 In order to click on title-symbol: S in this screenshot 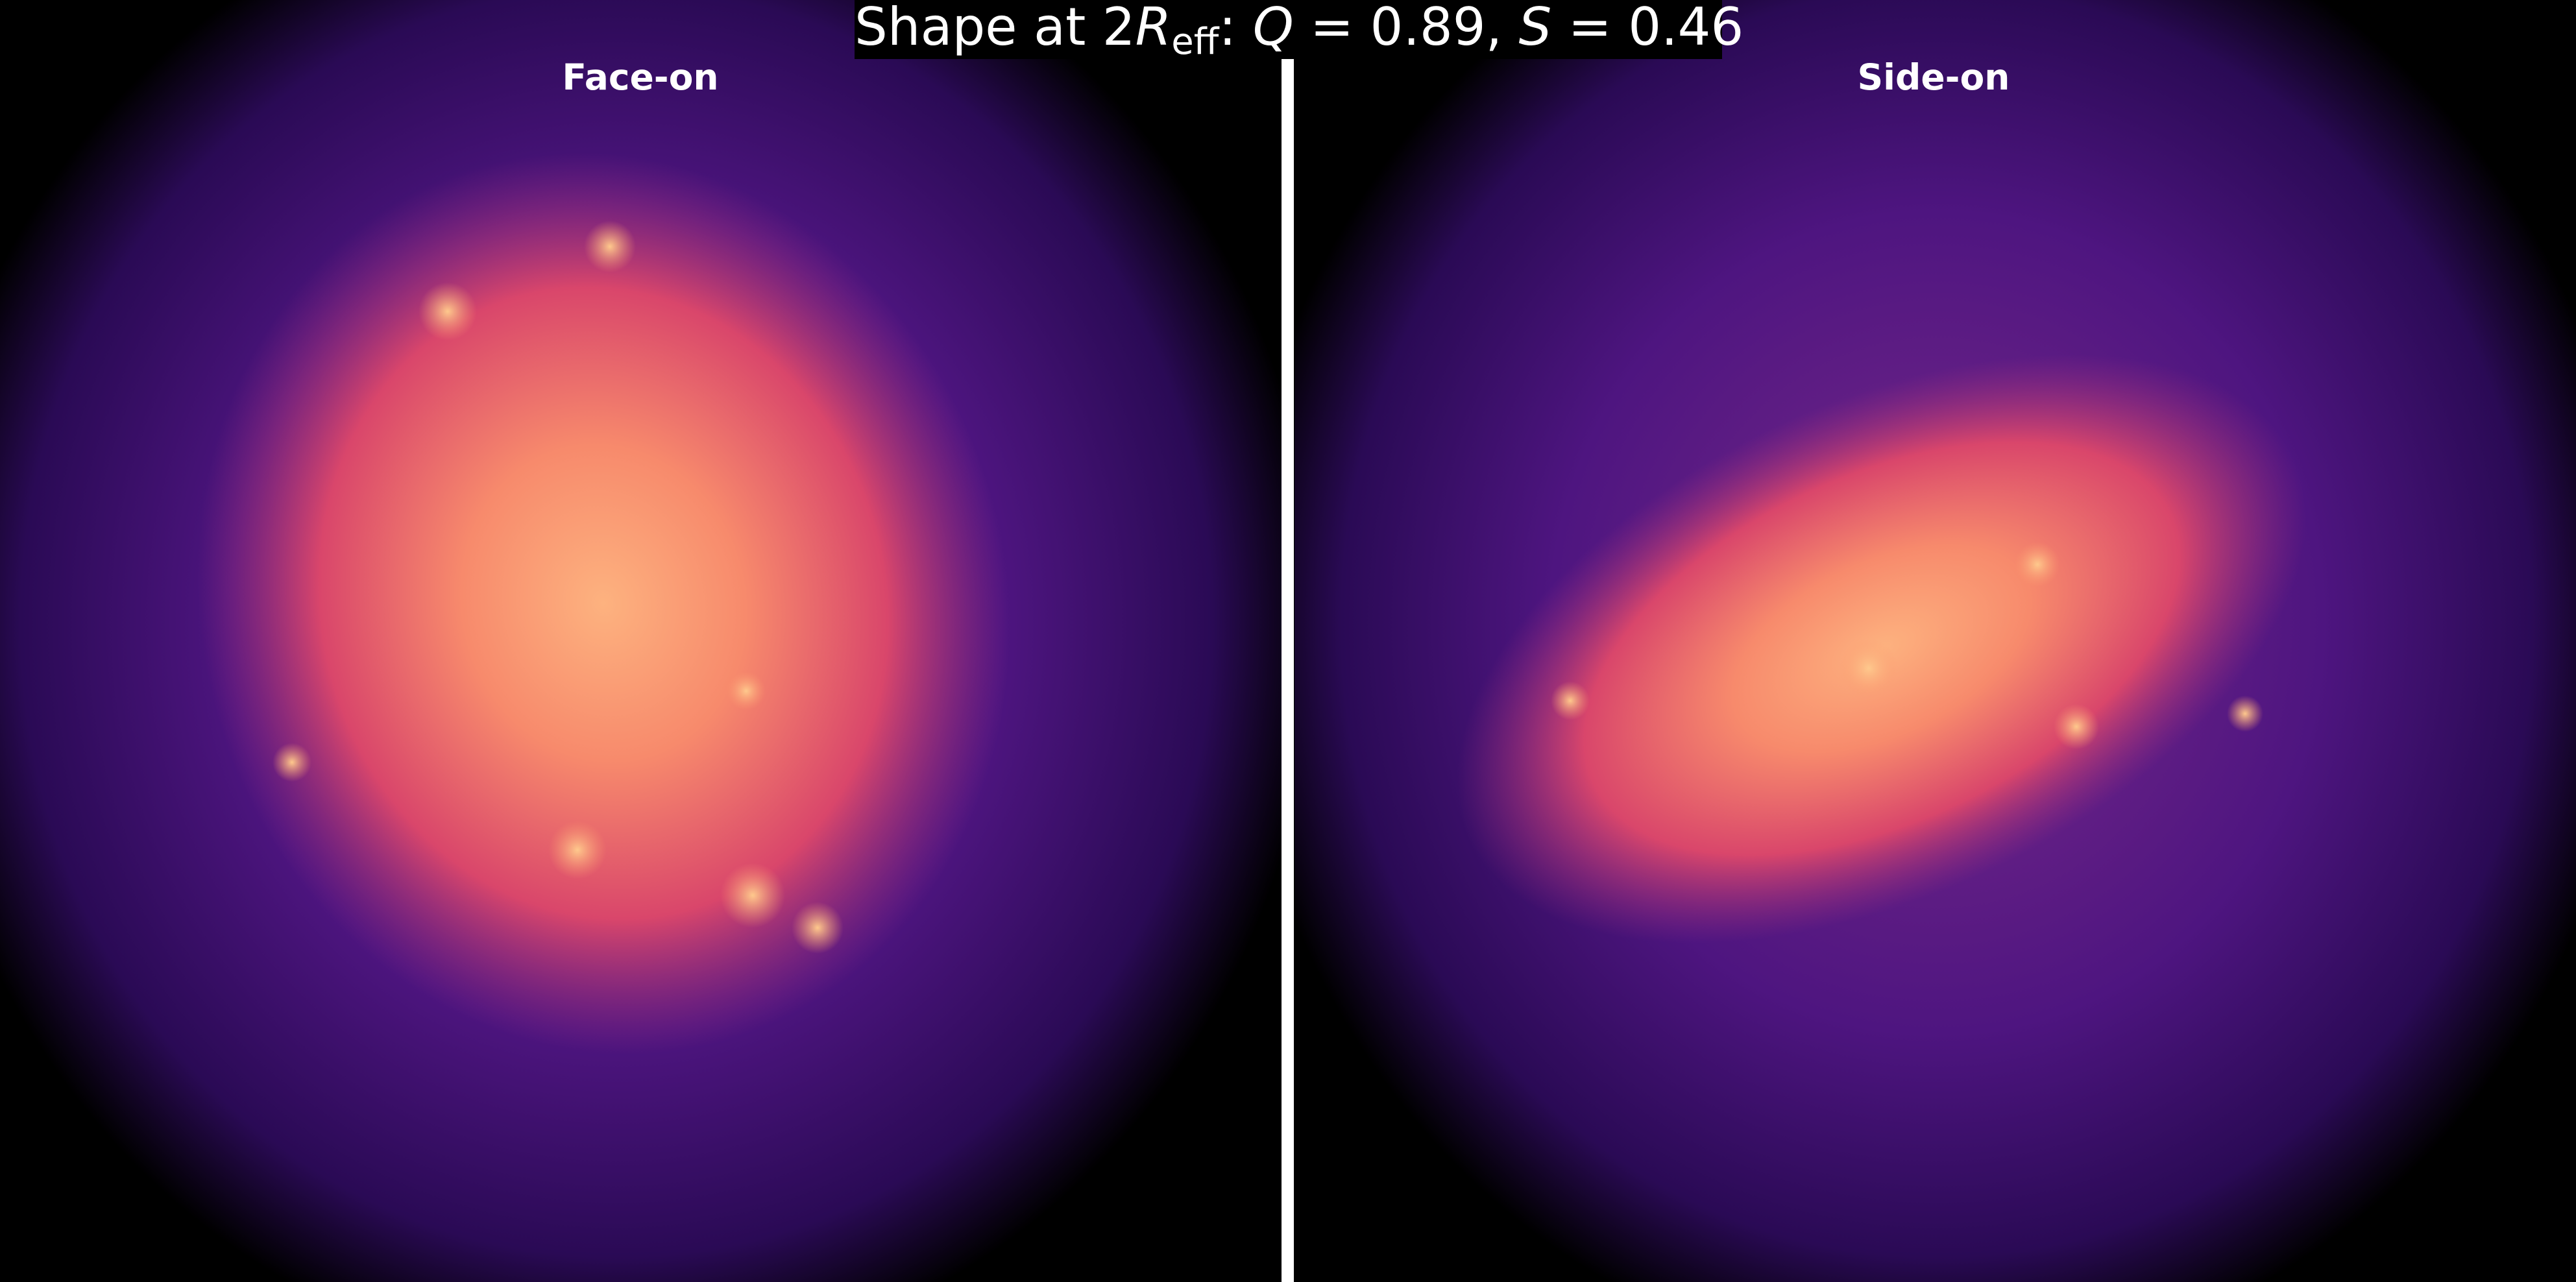, I will do `click(1535, 28)`.